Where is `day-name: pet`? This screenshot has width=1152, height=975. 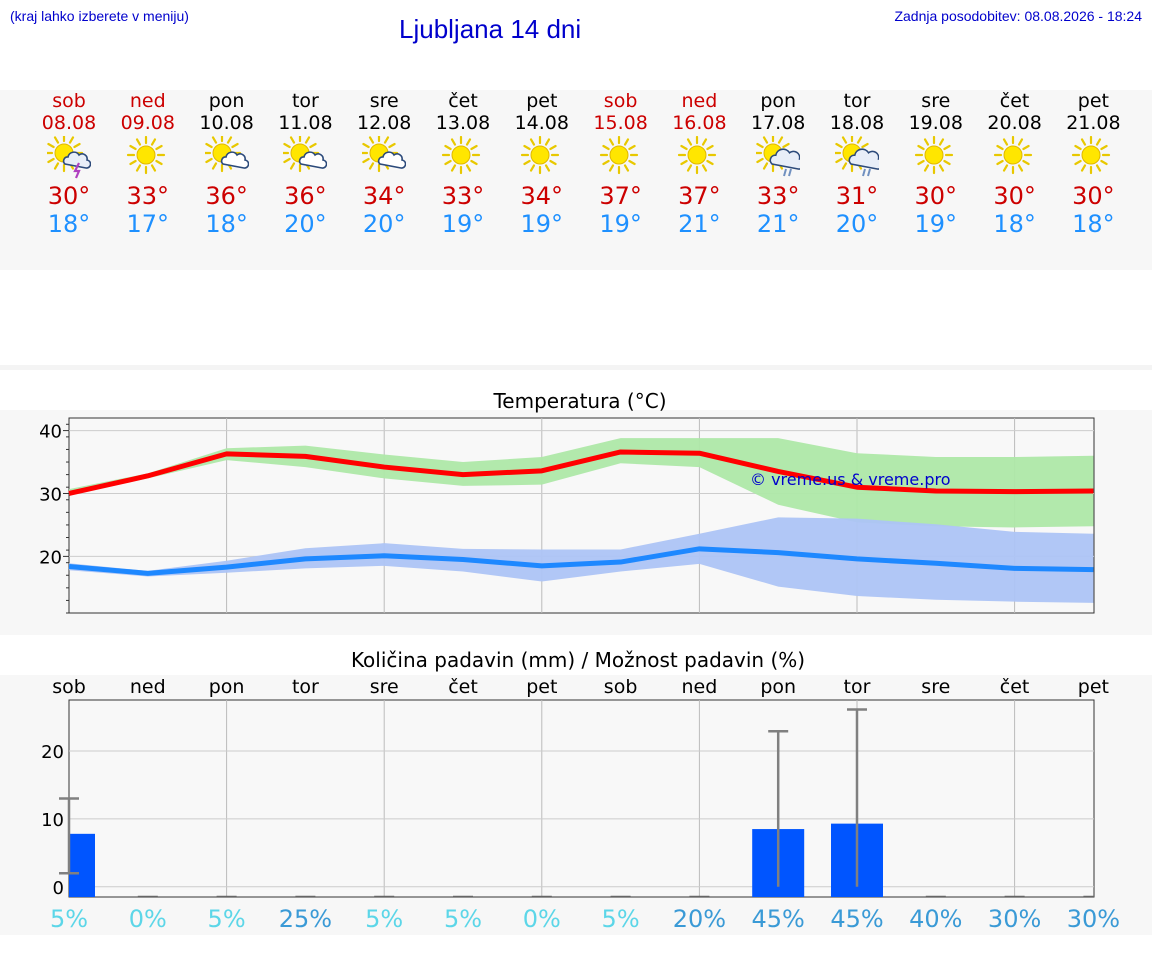
day-name: pet is located at coordinates (1093, 101).